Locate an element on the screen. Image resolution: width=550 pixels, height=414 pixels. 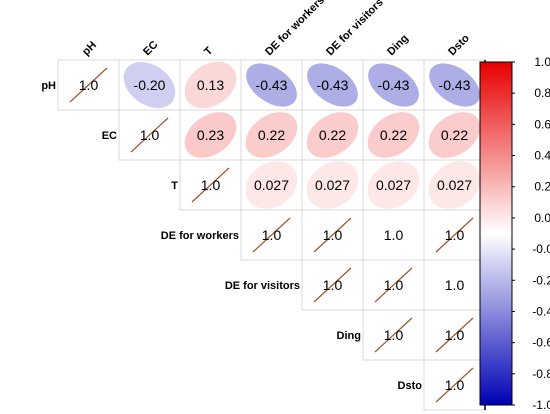
row-label: T is located at coordinates (174, 186).